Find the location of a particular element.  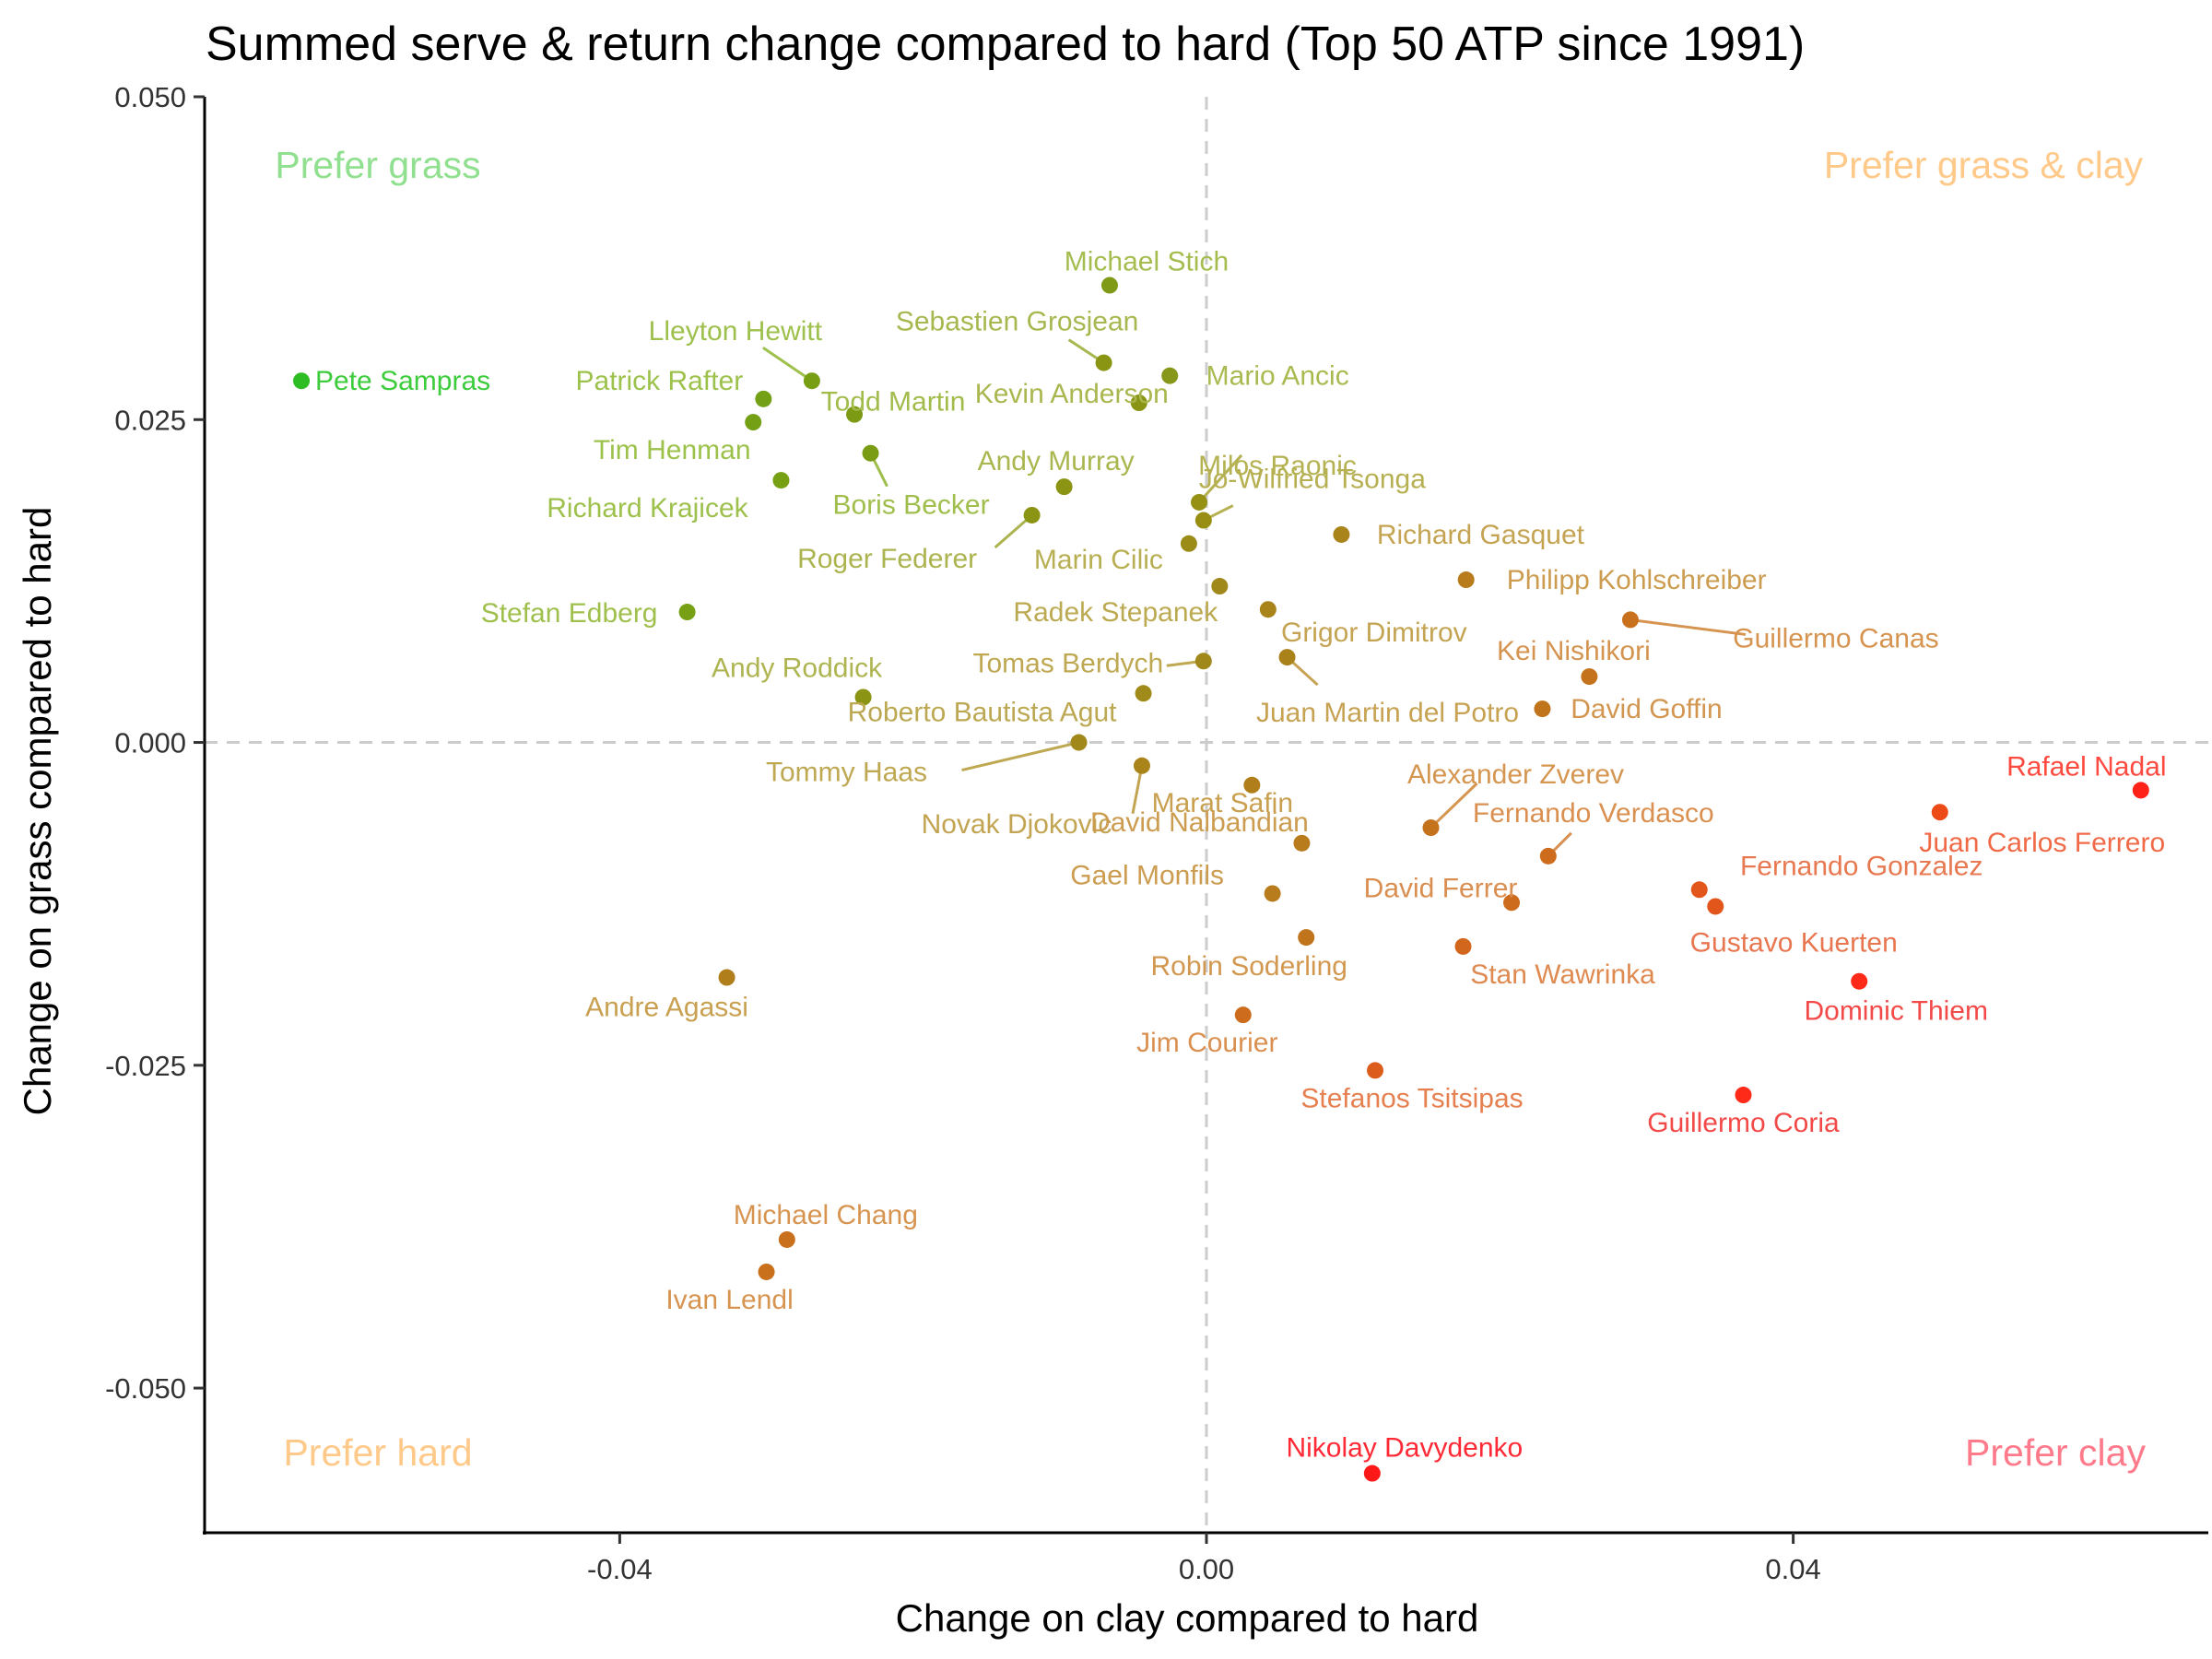

point-milos-raonic is located at coordinates (1199, 502).